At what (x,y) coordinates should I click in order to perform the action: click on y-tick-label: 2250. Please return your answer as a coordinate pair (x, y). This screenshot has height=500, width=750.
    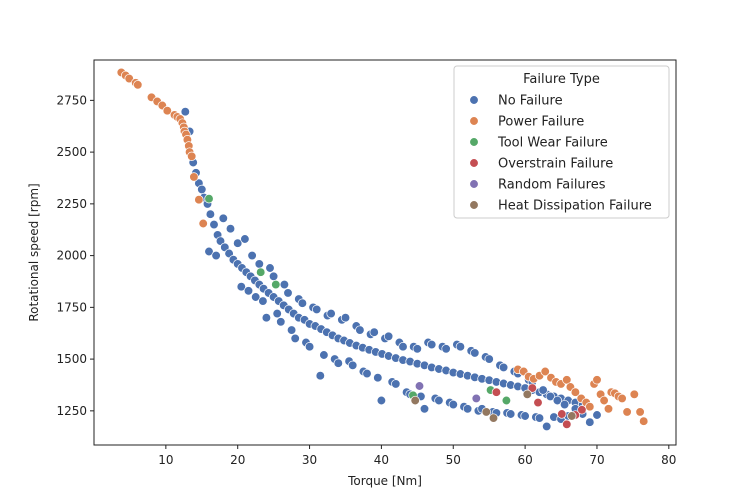
    Looking at the image, I should click on (71, 204).